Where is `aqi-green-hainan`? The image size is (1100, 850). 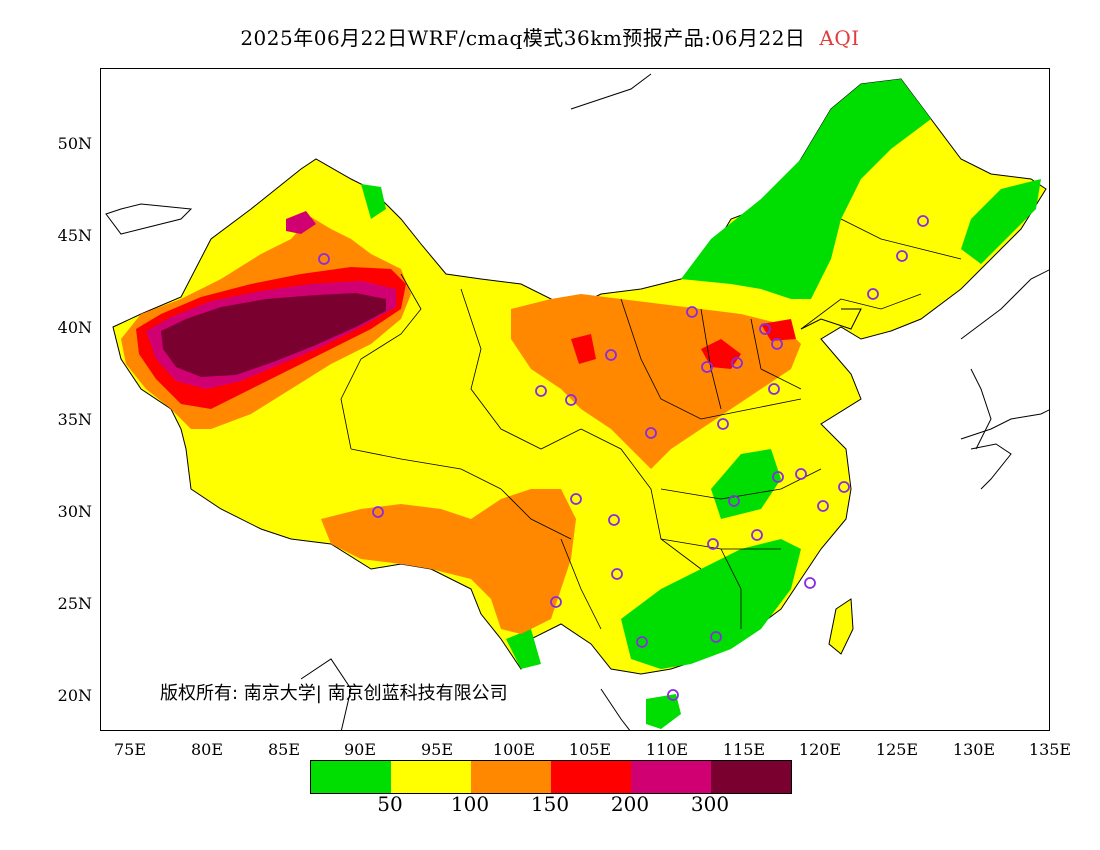
aqi-green-hainan is located at coordinates (663, 711).